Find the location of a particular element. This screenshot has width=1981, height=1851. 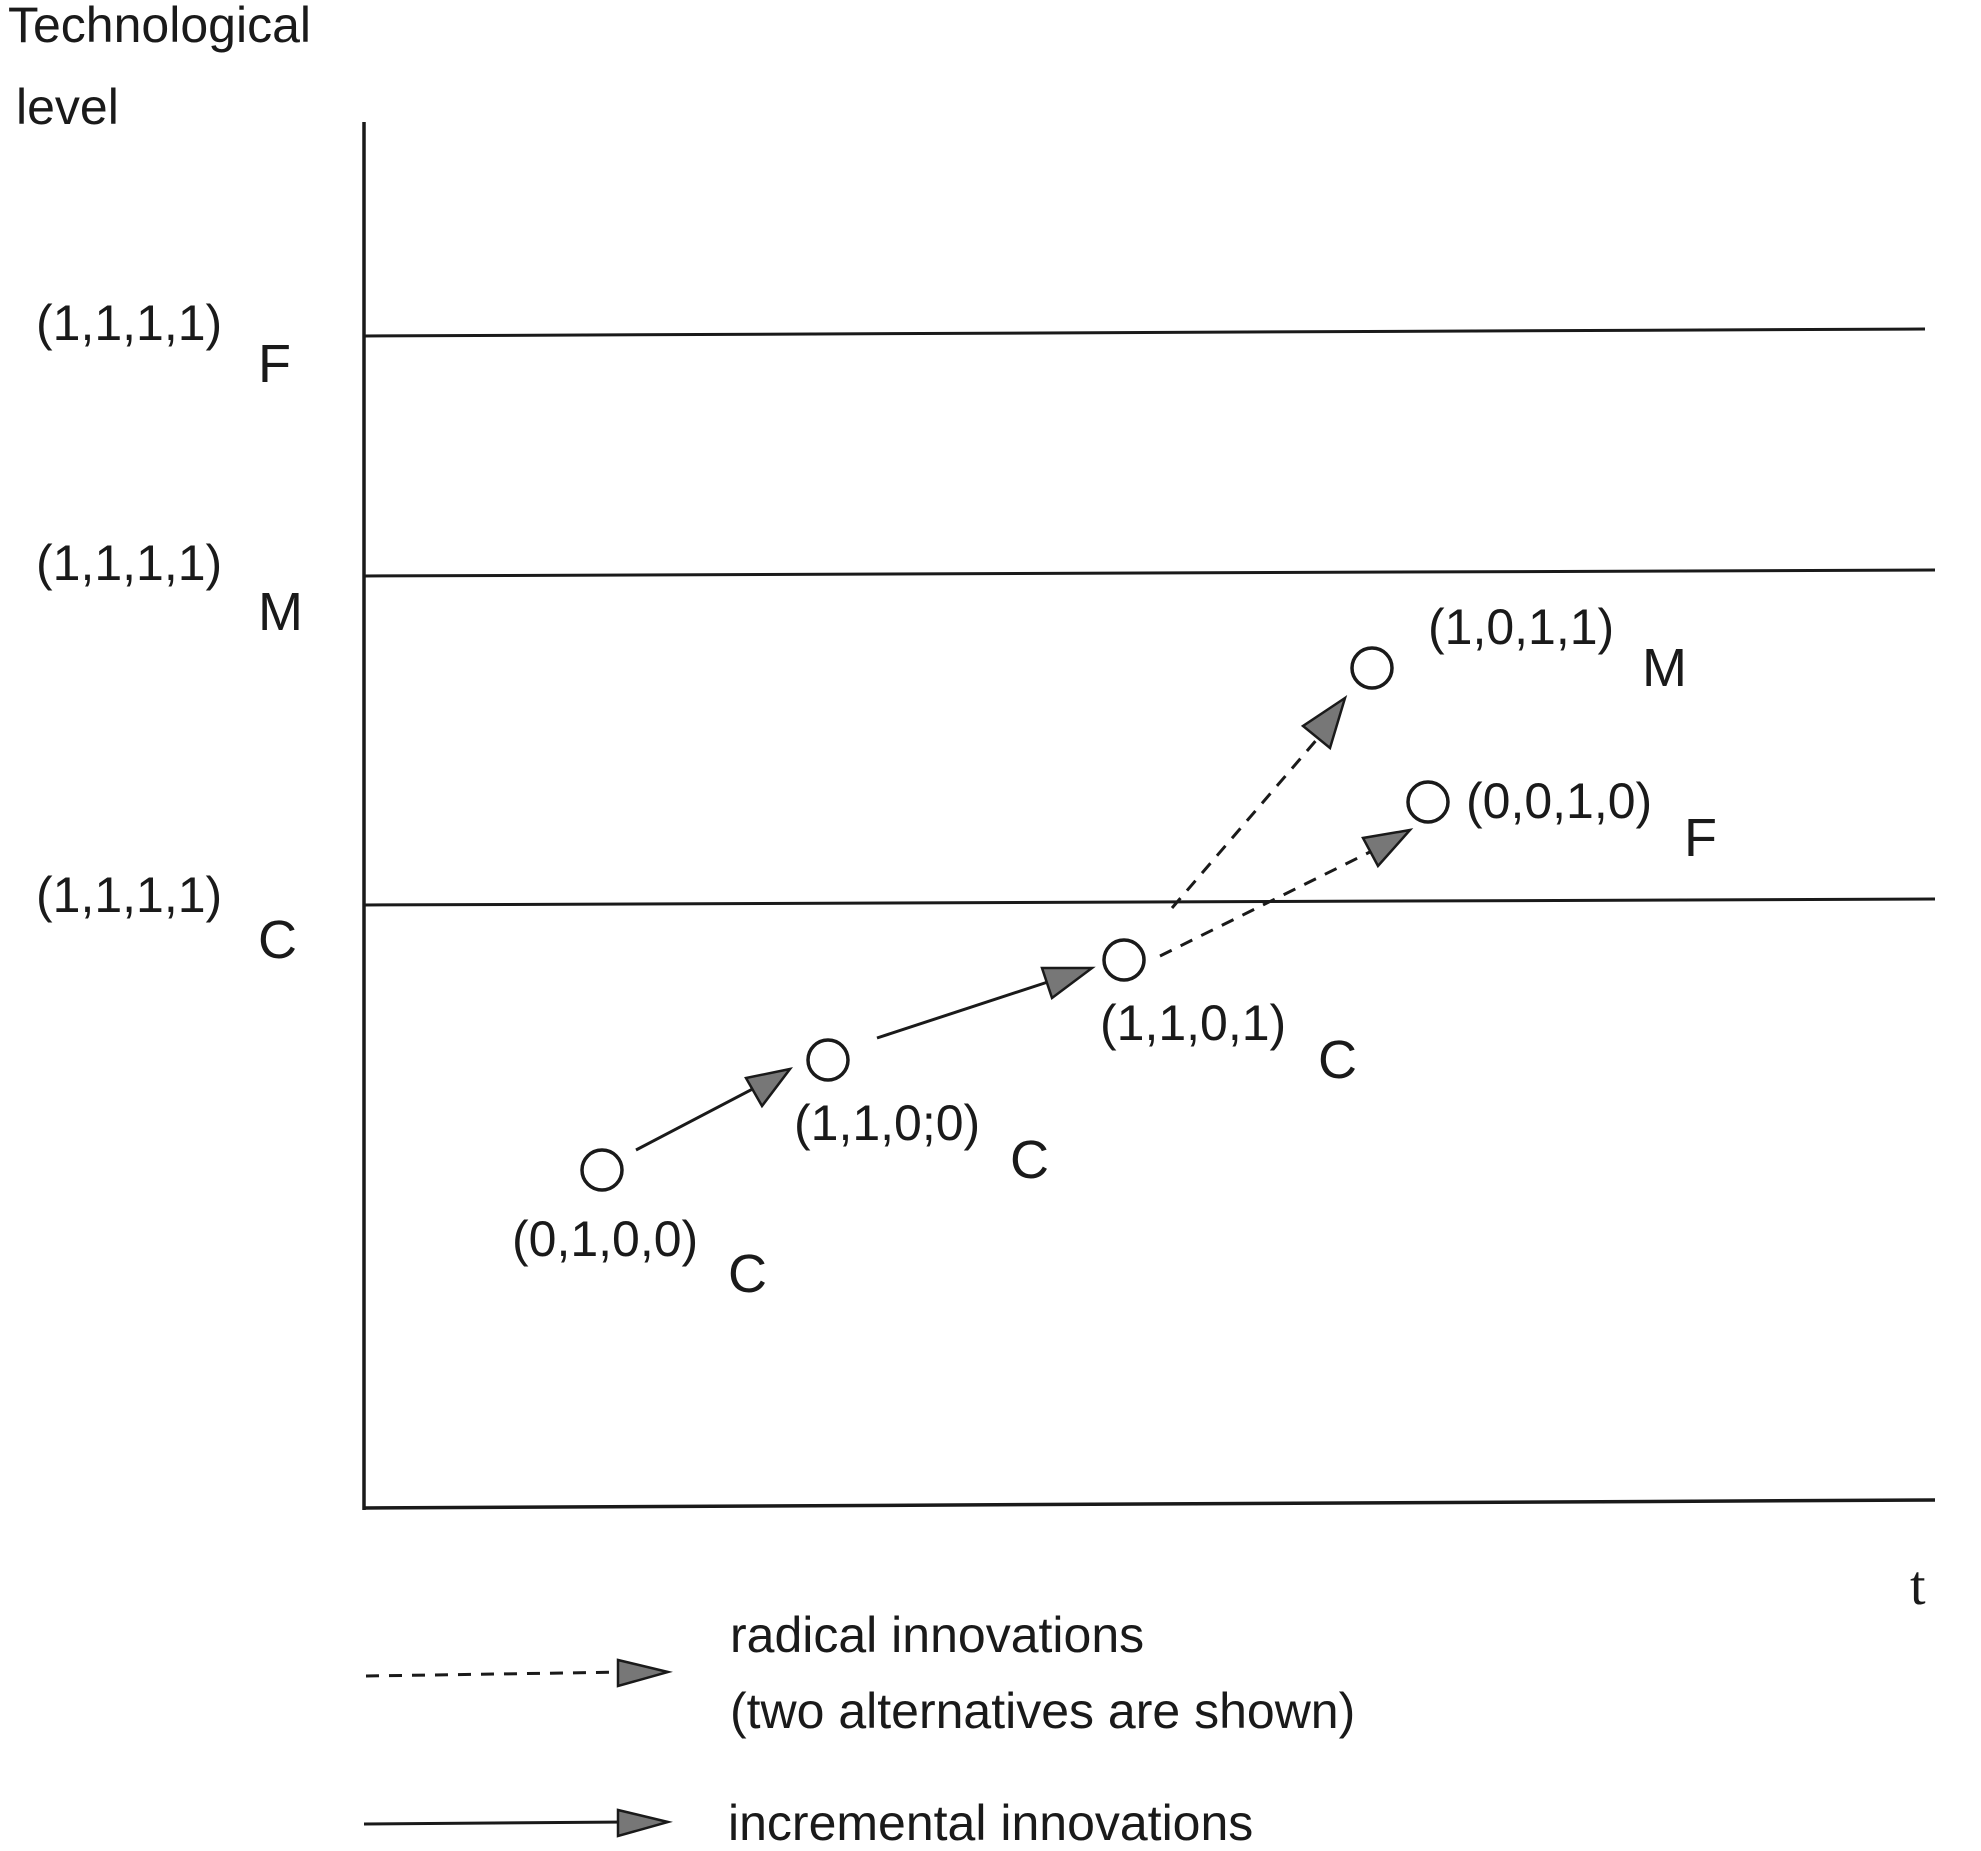

level-label-M: (1,1,1,1)M is located at coordinates (169, 588).